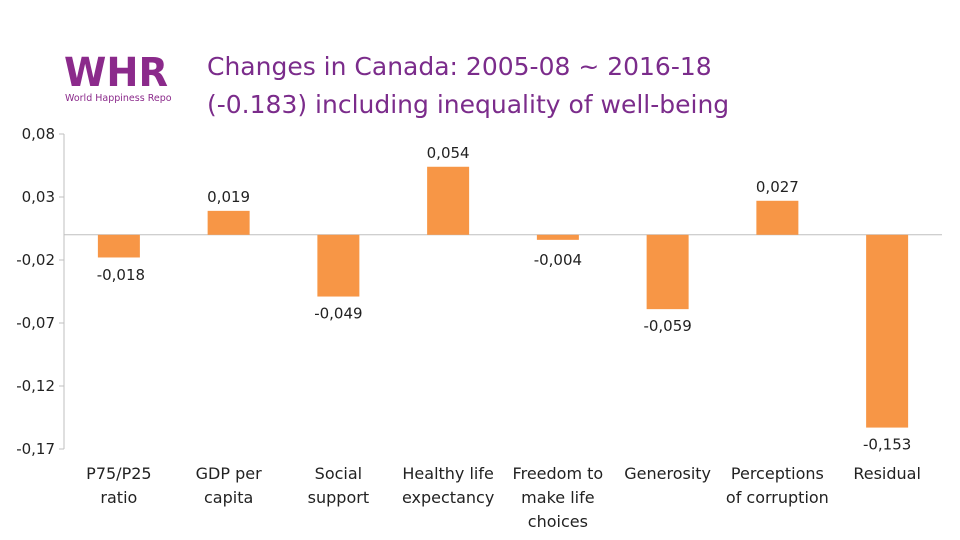 This screenshot has width=960, height=540. Describe the element at coordinates (228, 497) in the screenshot. I see `category-label: capita` at that location.